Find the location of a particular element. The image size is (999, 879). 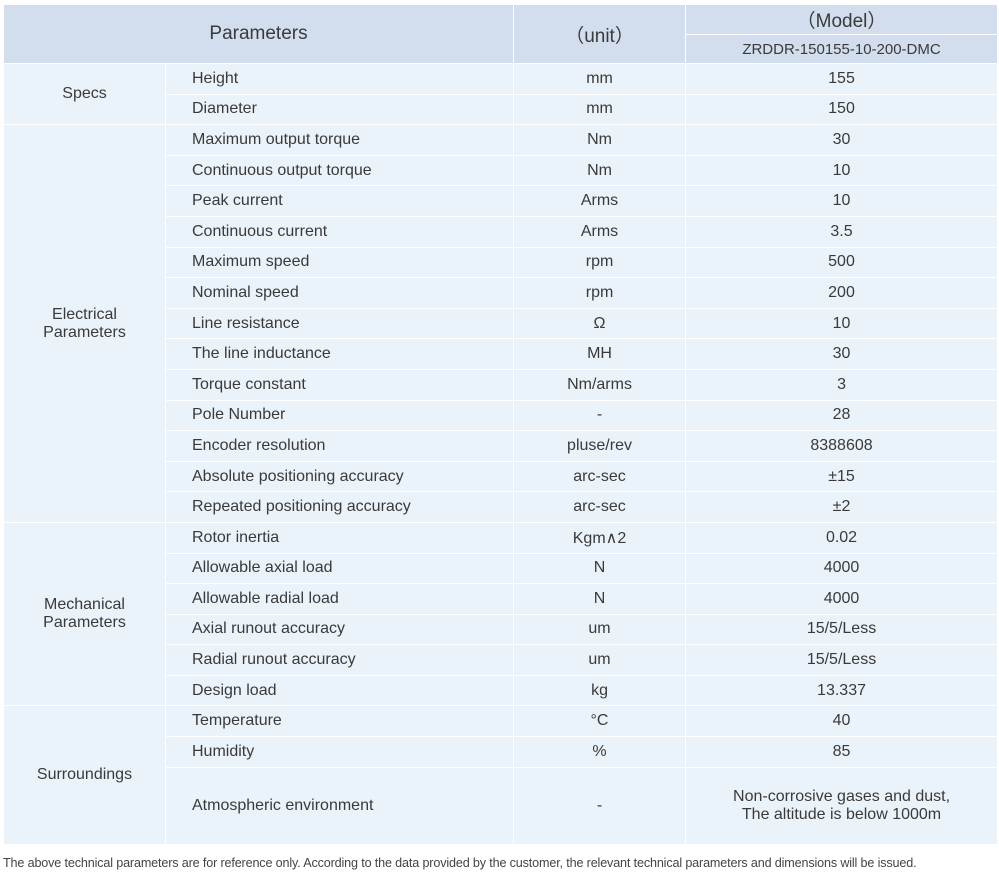

group-cell: Electrical Parameters is located at coordinates (84, 323).